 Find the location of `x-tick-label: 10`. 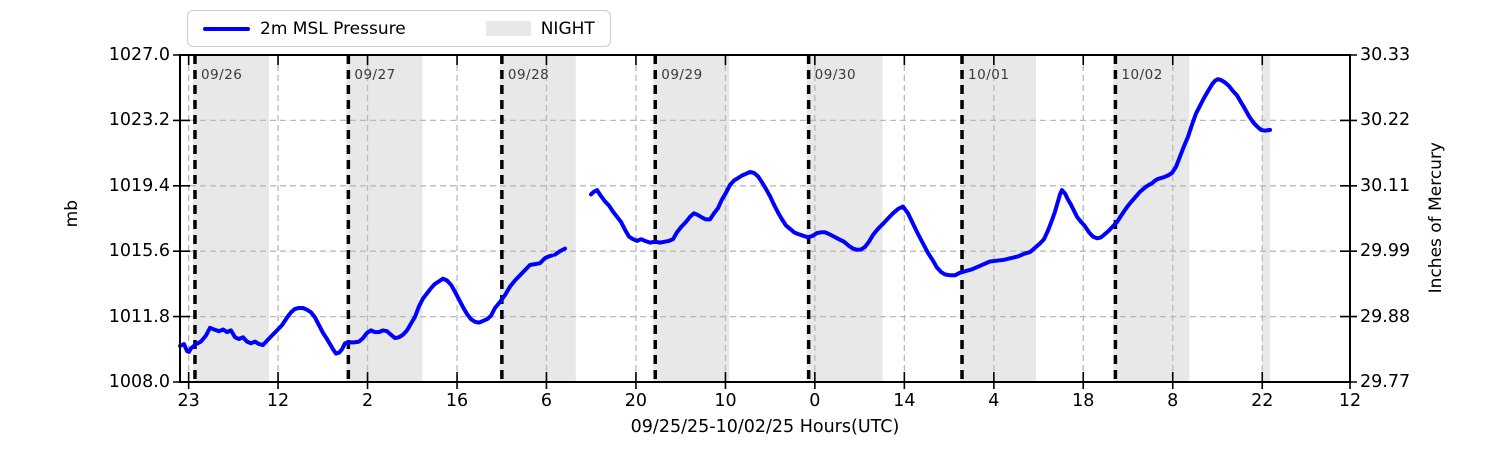

x-tick-label: 10 is located at coordinates (725, 401).